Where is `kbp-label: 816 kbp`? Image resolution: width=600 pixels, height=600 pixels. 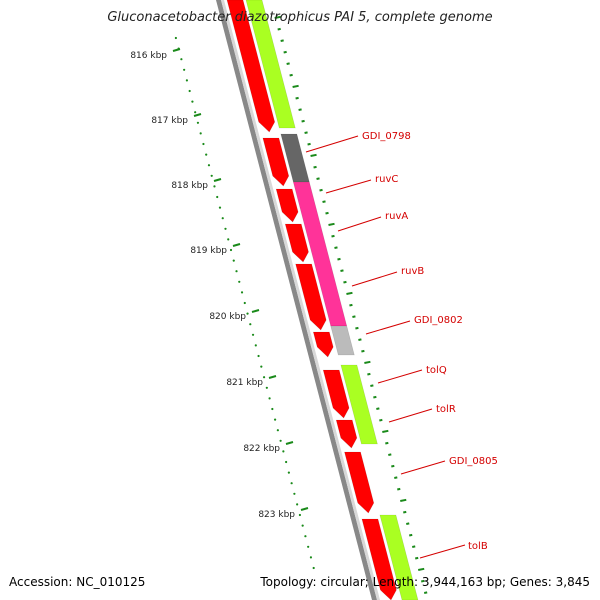 kbp-label: 816 kbp is located at coordinates (148, 56).